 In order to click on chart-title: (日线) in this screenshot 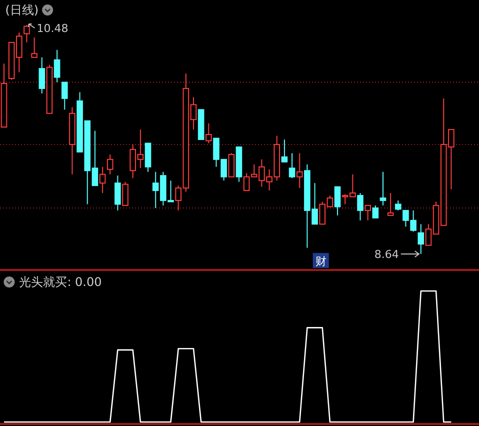, I will do `click(22, 10)`.